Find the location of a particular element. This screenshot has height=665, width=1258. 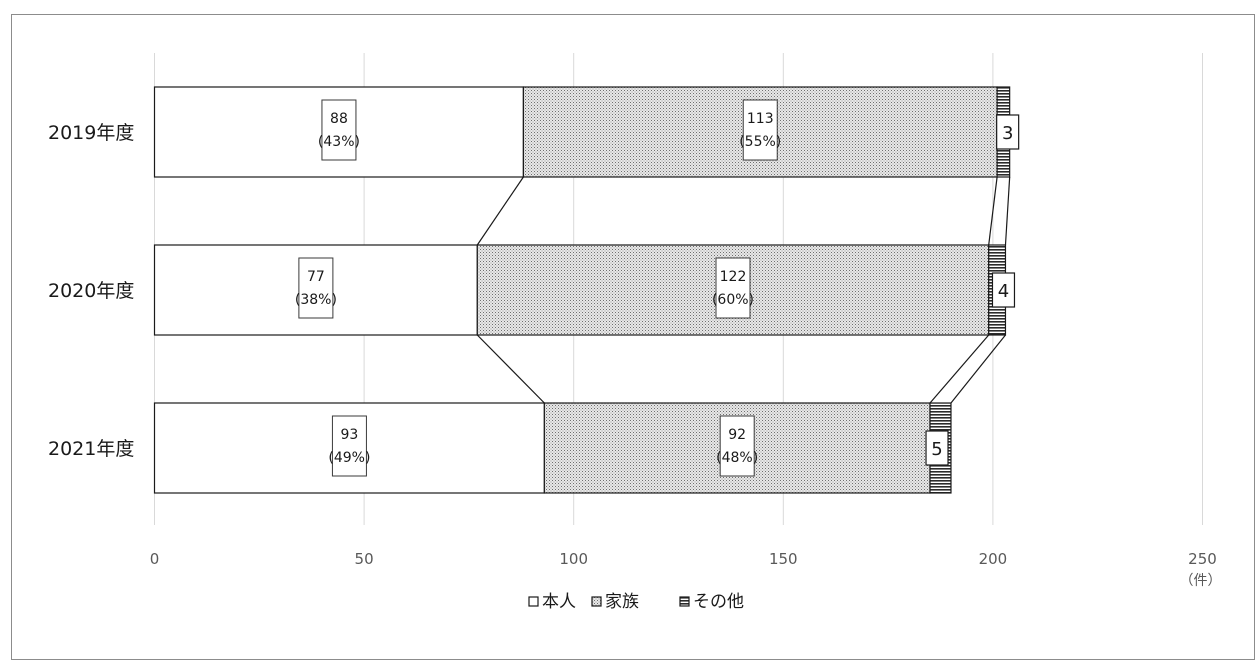

legend-label: 本人 is located at coordinates (559, 602).